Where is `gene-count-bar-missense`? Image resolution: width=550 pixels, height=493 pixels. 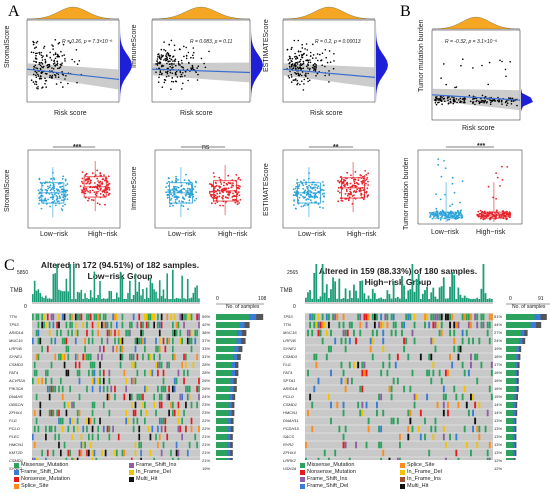 gene-count-bar-missense is located at coordinates (224, 373).